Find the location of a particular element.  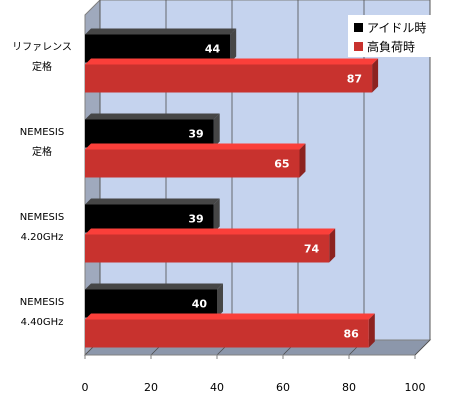

legend-item-load: 高負荷時 is located at coordinates (384, 46).